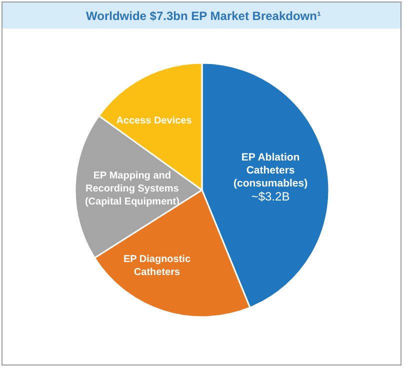 This screenshot has height=371, width=407. Describe the element at coordinates (270, 196) in the screenshot. I see `data-label: ~$3.2B` at that location.